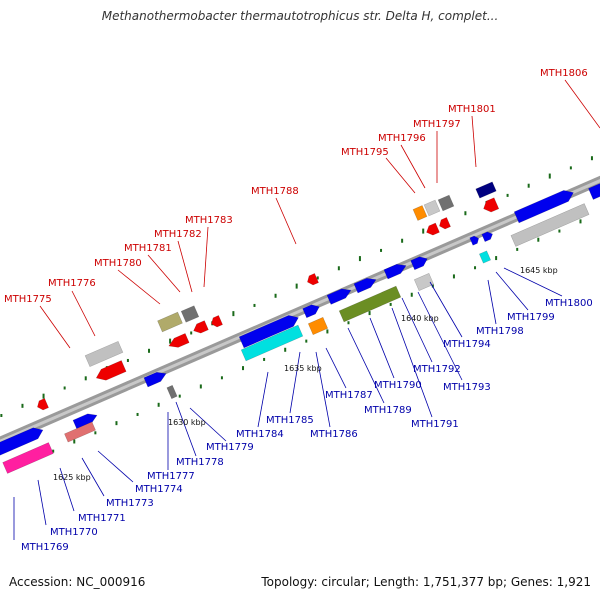  Describe the element at coordinates (437, 369) in the screenshot. I see `gene-label-mth1792: MTH1792` at that location.